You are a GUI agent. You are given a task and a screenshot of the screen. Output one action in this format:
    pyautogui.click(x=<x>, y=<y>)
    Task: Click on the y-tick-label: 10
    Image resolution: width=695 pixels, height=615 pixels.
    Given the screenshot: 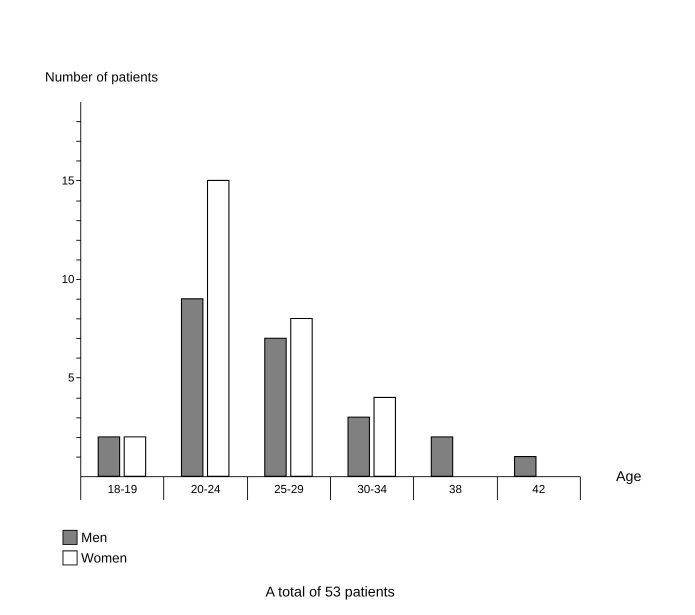 What is the action you would take?
    pyautogui.click(x=68, y=280)
    